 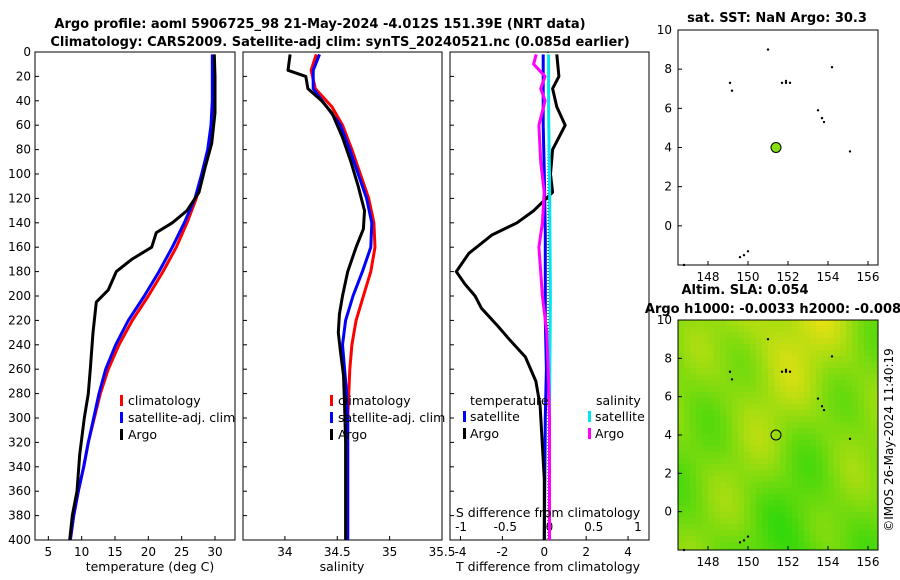 I want to click on legend-s-argo: Argo, so click(x=609, y=433).